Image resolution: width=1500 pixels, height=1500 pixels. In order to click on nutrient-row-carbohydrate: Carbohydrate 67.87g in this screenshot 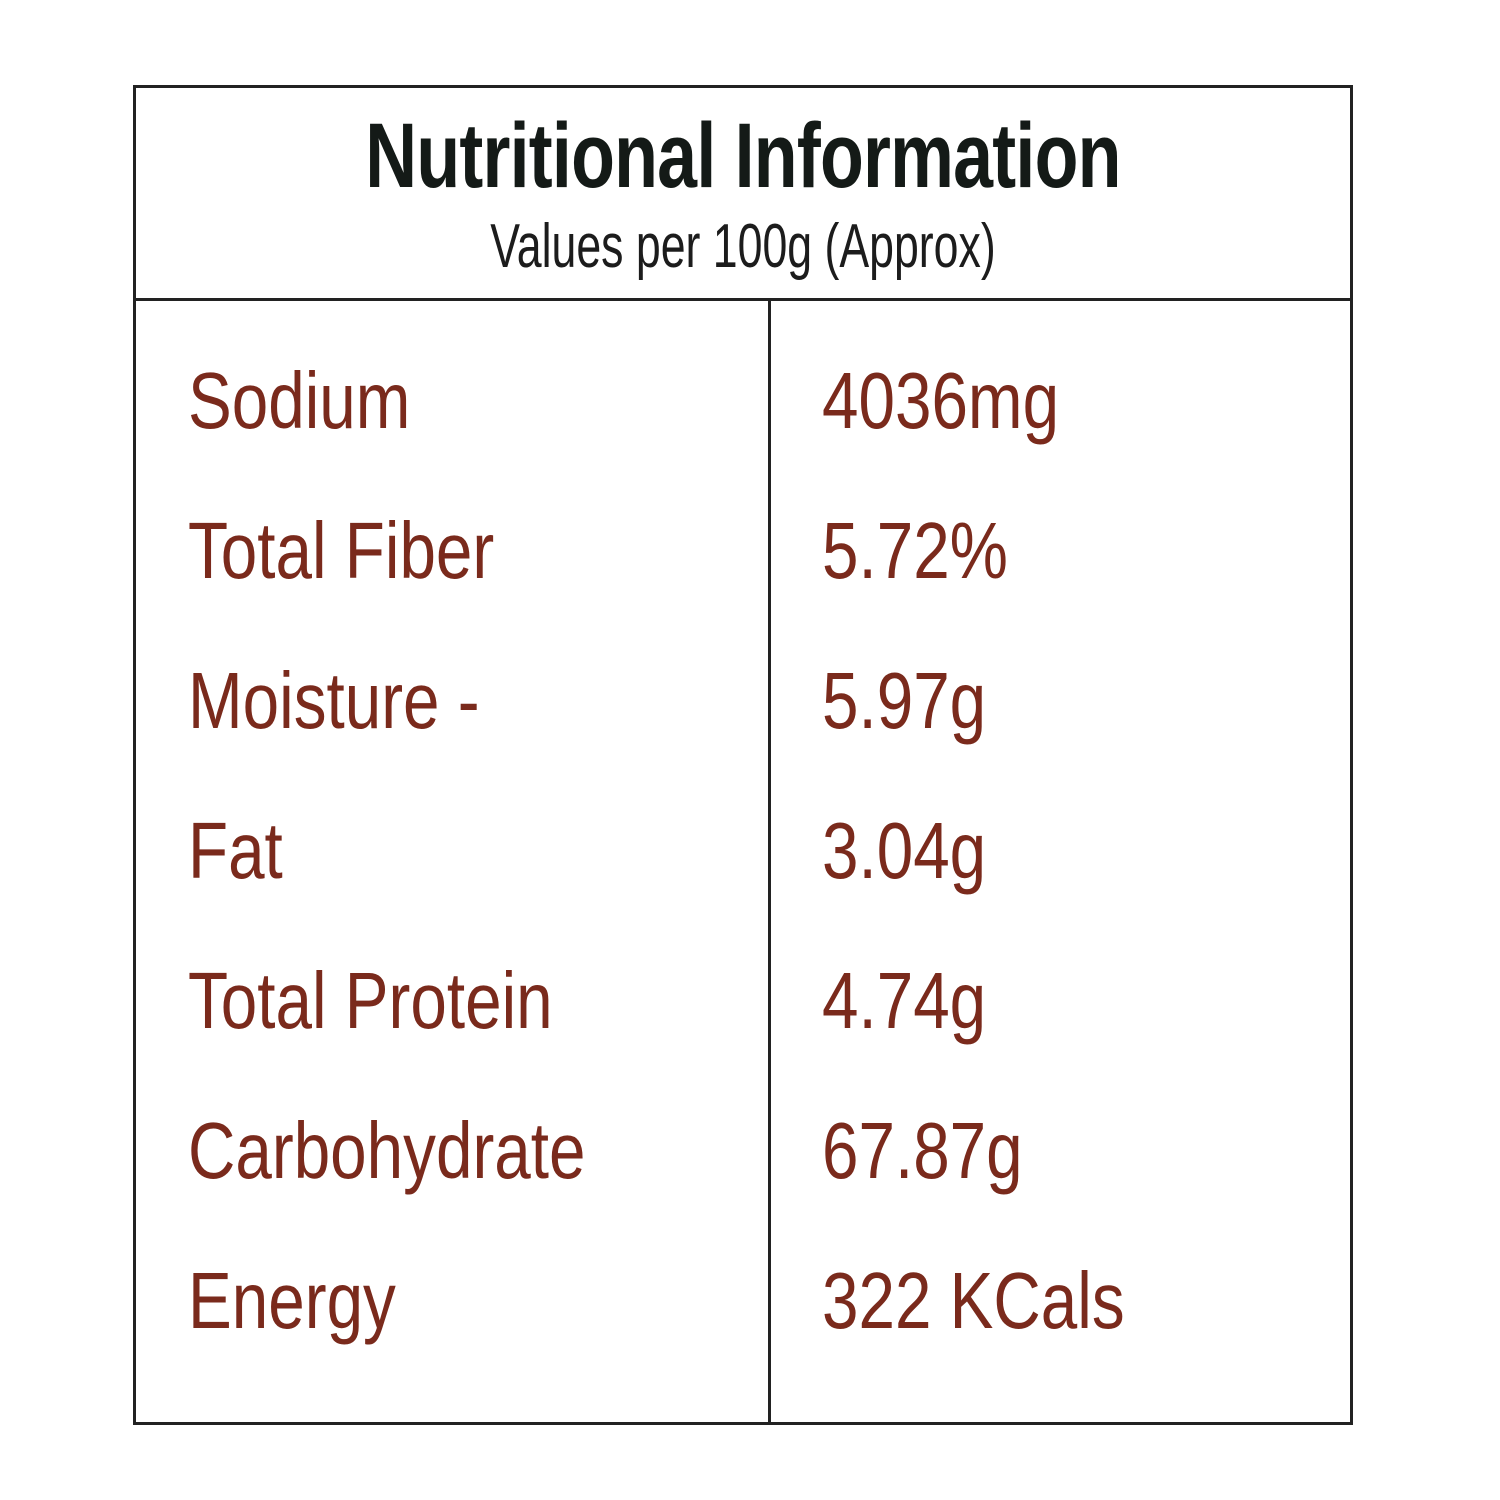, I will do `click(743, 1176)`.